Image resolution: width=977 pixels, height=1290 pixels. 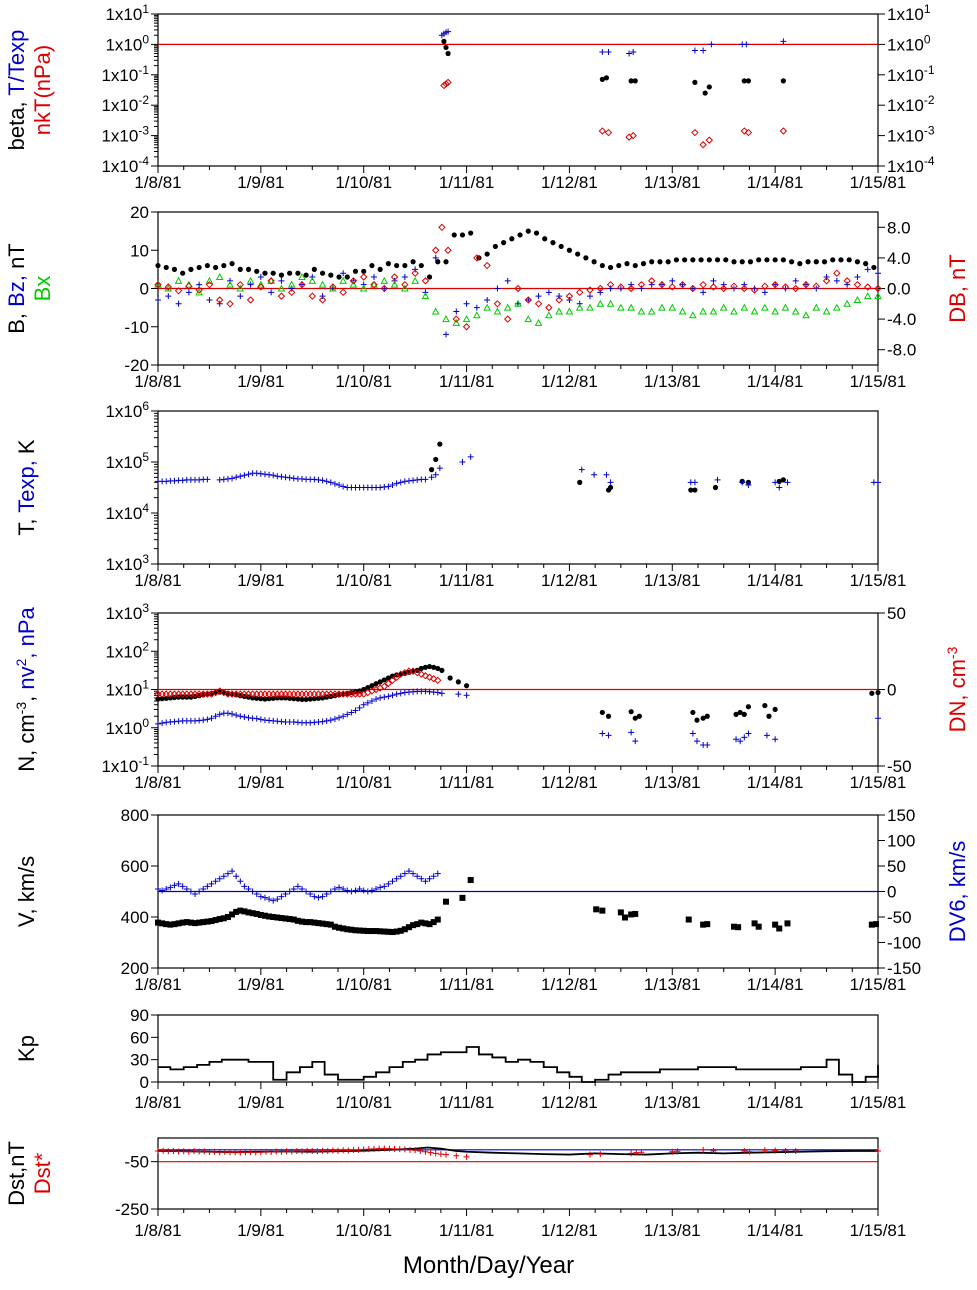 What do you see at coordinates (569, 580) in the screenshot?
I see `x-tick-label: 1/12/81` at bounding box center [569, 580].